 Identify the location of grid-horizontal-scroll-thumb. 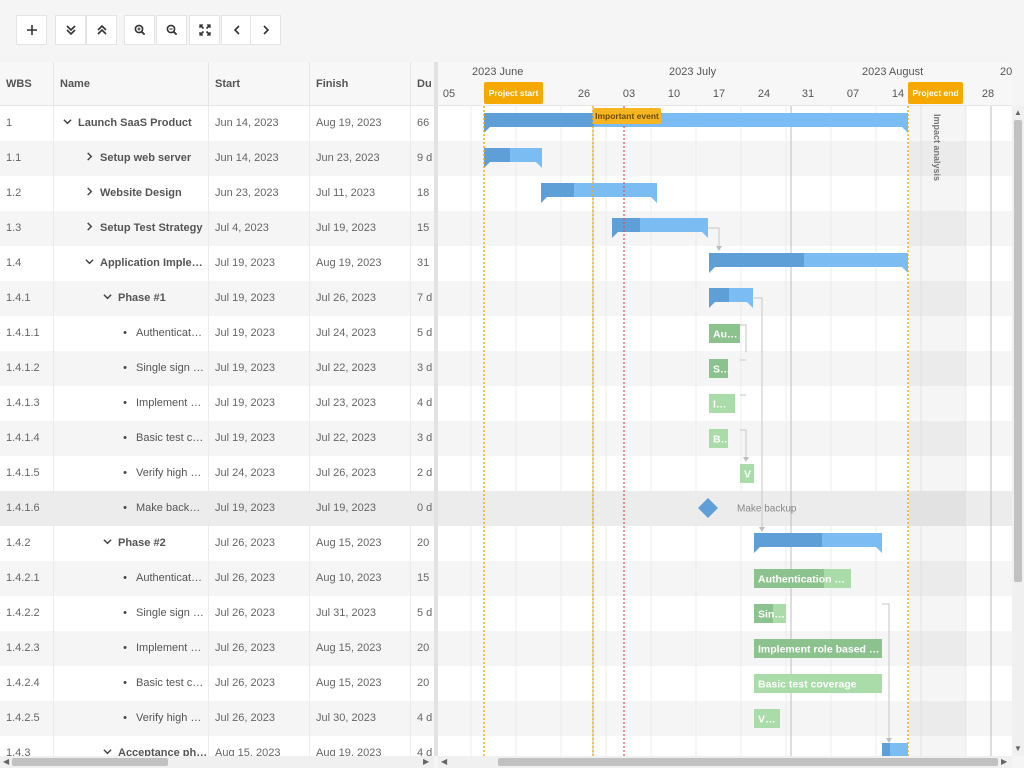
(90, 762).